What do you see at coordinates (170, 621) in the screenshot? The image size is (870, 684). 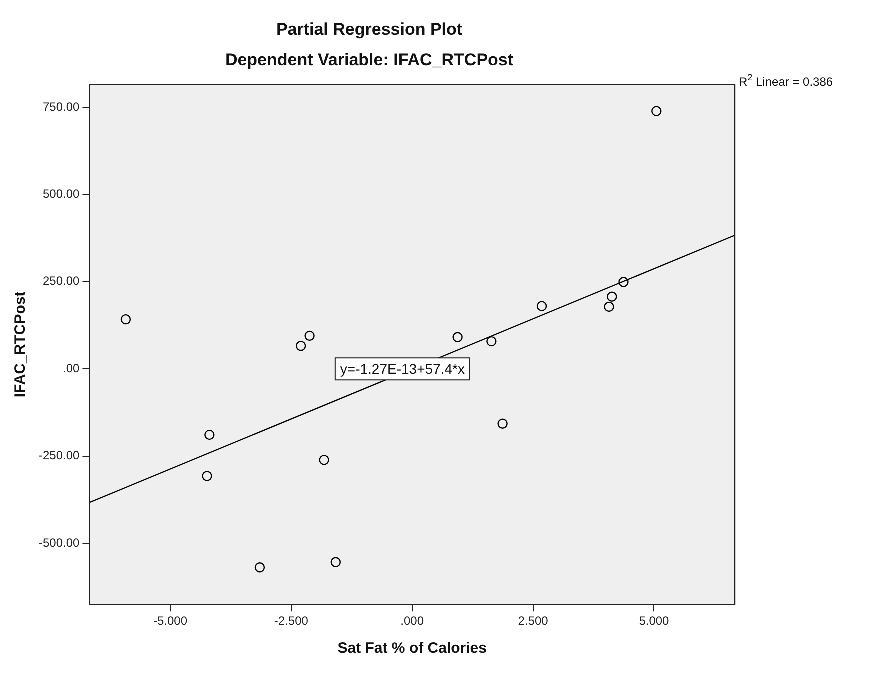 I see `x-tick-label: -5.000` at bounding box center [170, 621].